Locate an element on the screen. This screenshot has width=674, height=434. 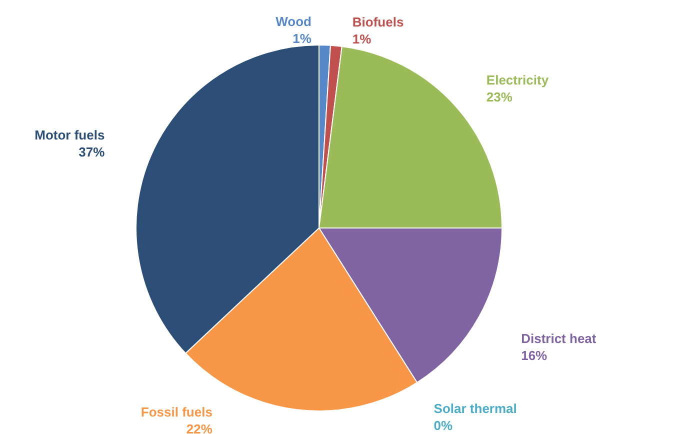
slice-label: Biofuels is located at coordinates (378, 22).